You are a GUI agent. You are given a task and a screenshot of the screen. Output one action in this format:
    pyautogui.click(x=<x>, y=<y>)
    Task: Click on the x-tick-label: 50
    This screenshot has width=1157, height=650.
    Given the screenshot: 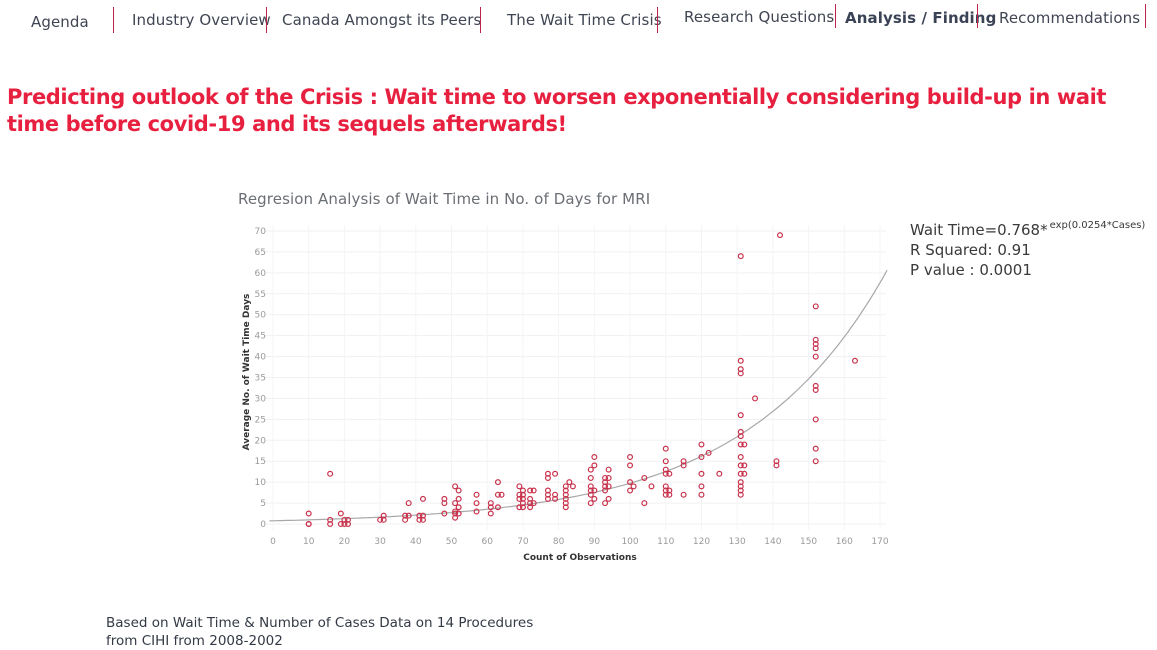 What is the action you would take?
    pyautogui.click(x=452, y=542)
    